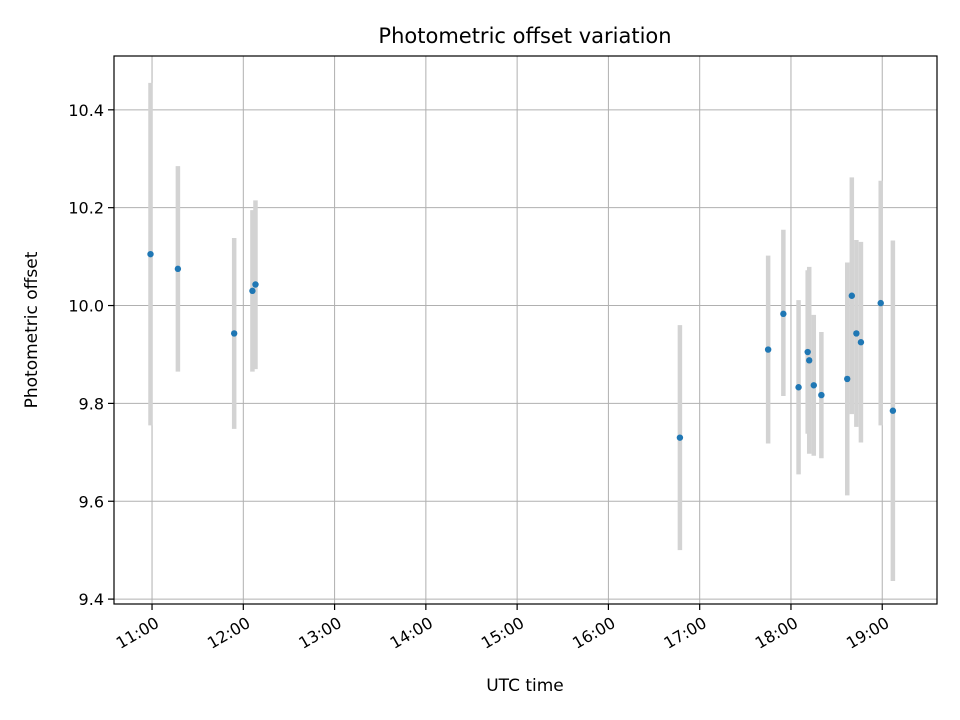 This screenshot has height=720, width=960. Describe the element at coordinates (867, 633) in the screenshot. I see `x-tick-label: 19:00` at that location.